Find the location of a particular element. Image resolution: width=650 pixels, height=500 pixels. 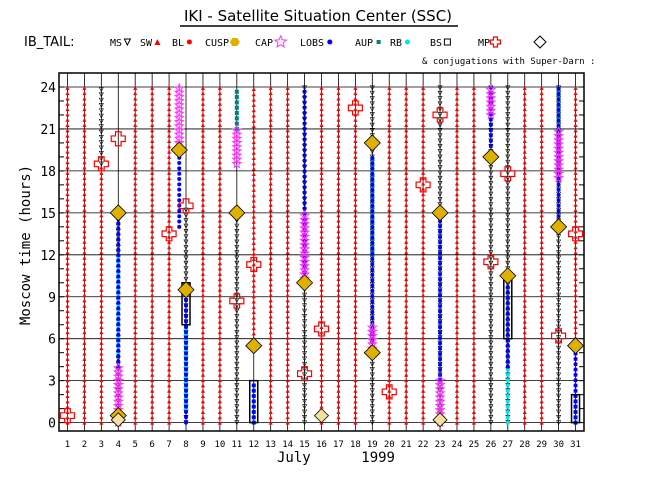

rb-legend-icon is located at coordinates (407, 42).